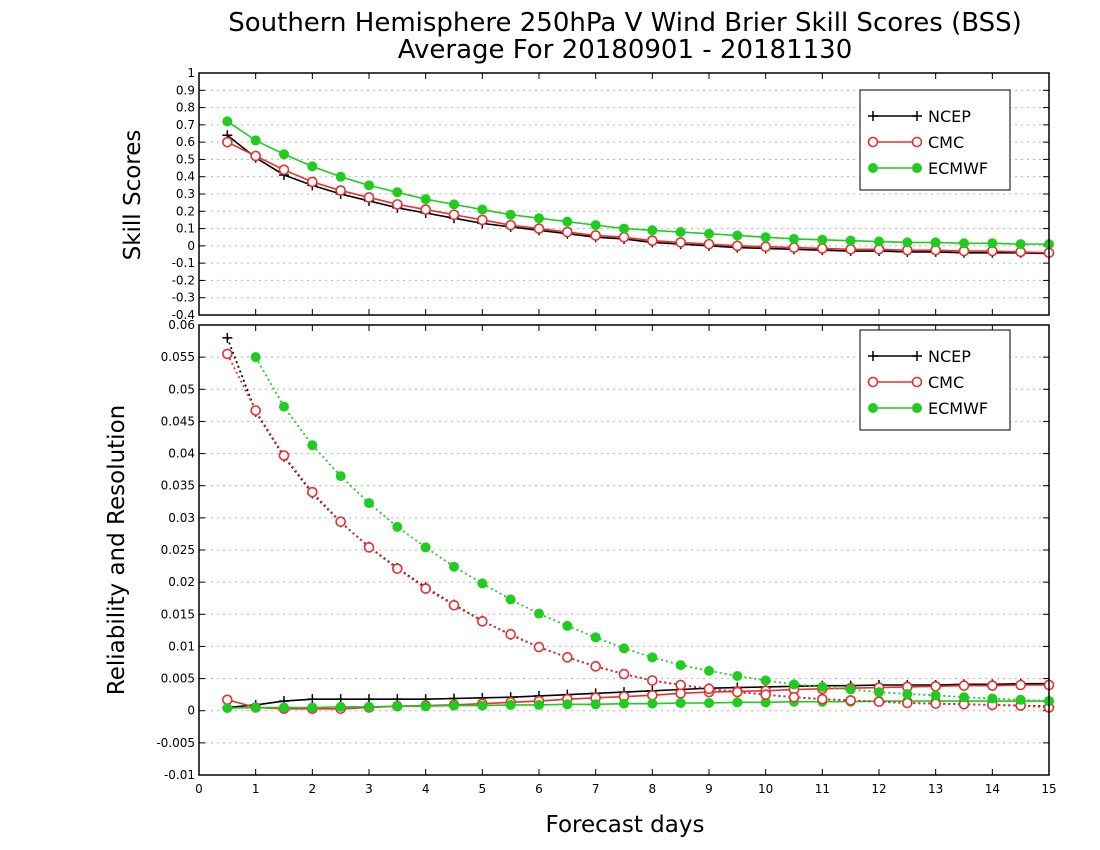 This screenshot has width=1100, height=850. I want to click on top-legend-label-ecmwf: ECMWF, so click(958, 168).